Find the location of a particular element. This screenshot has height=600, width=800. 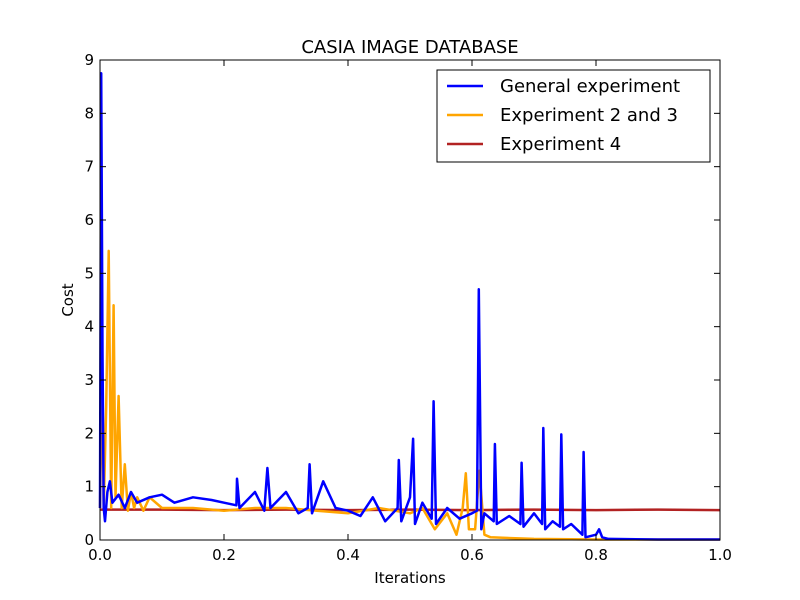

y-tick-label: 6 is located at coordinates (89, 220).